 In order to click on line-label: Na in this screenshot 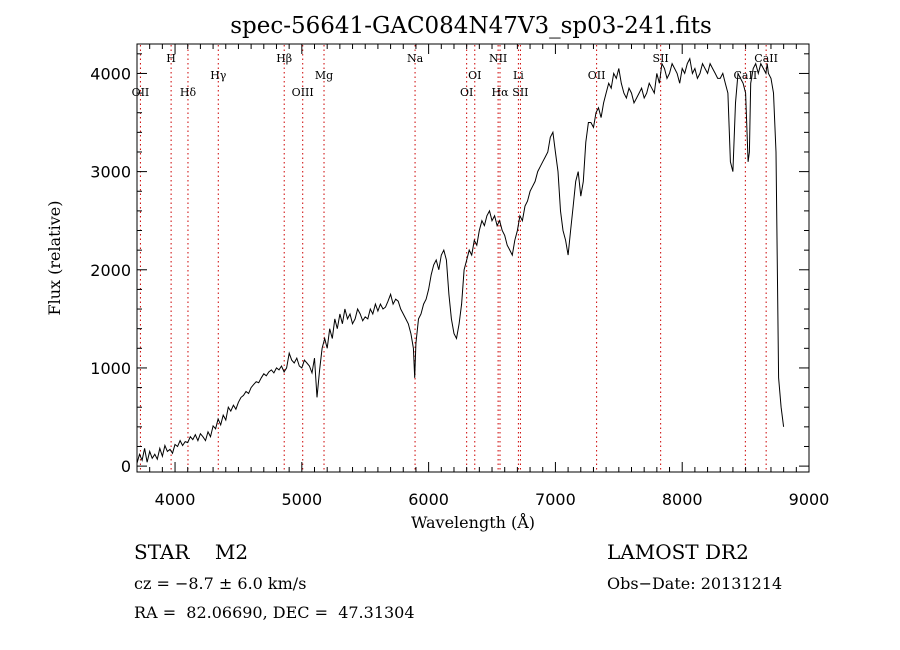, I will do `click(415, 58)`.